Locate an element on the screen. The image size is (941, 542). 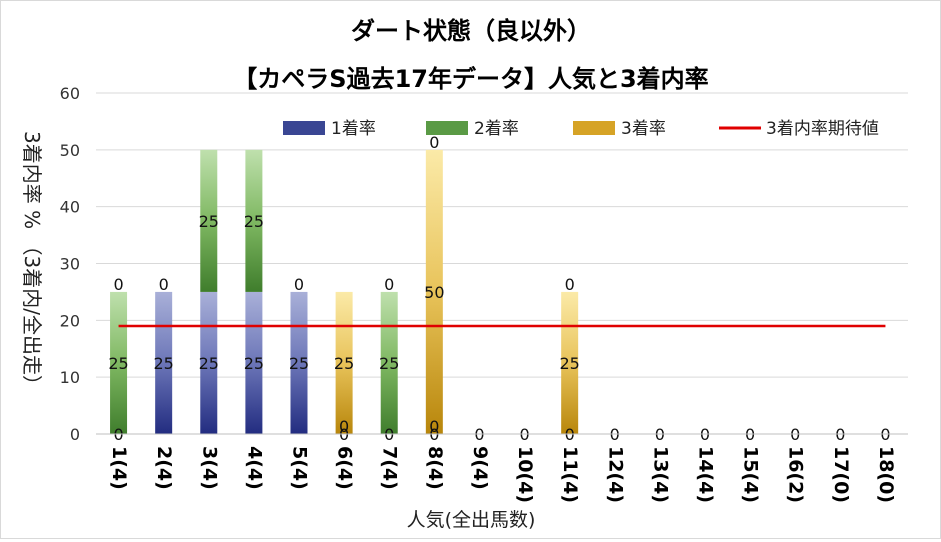
data-label-s3-11: 25 is located at coordinates (569, 363).